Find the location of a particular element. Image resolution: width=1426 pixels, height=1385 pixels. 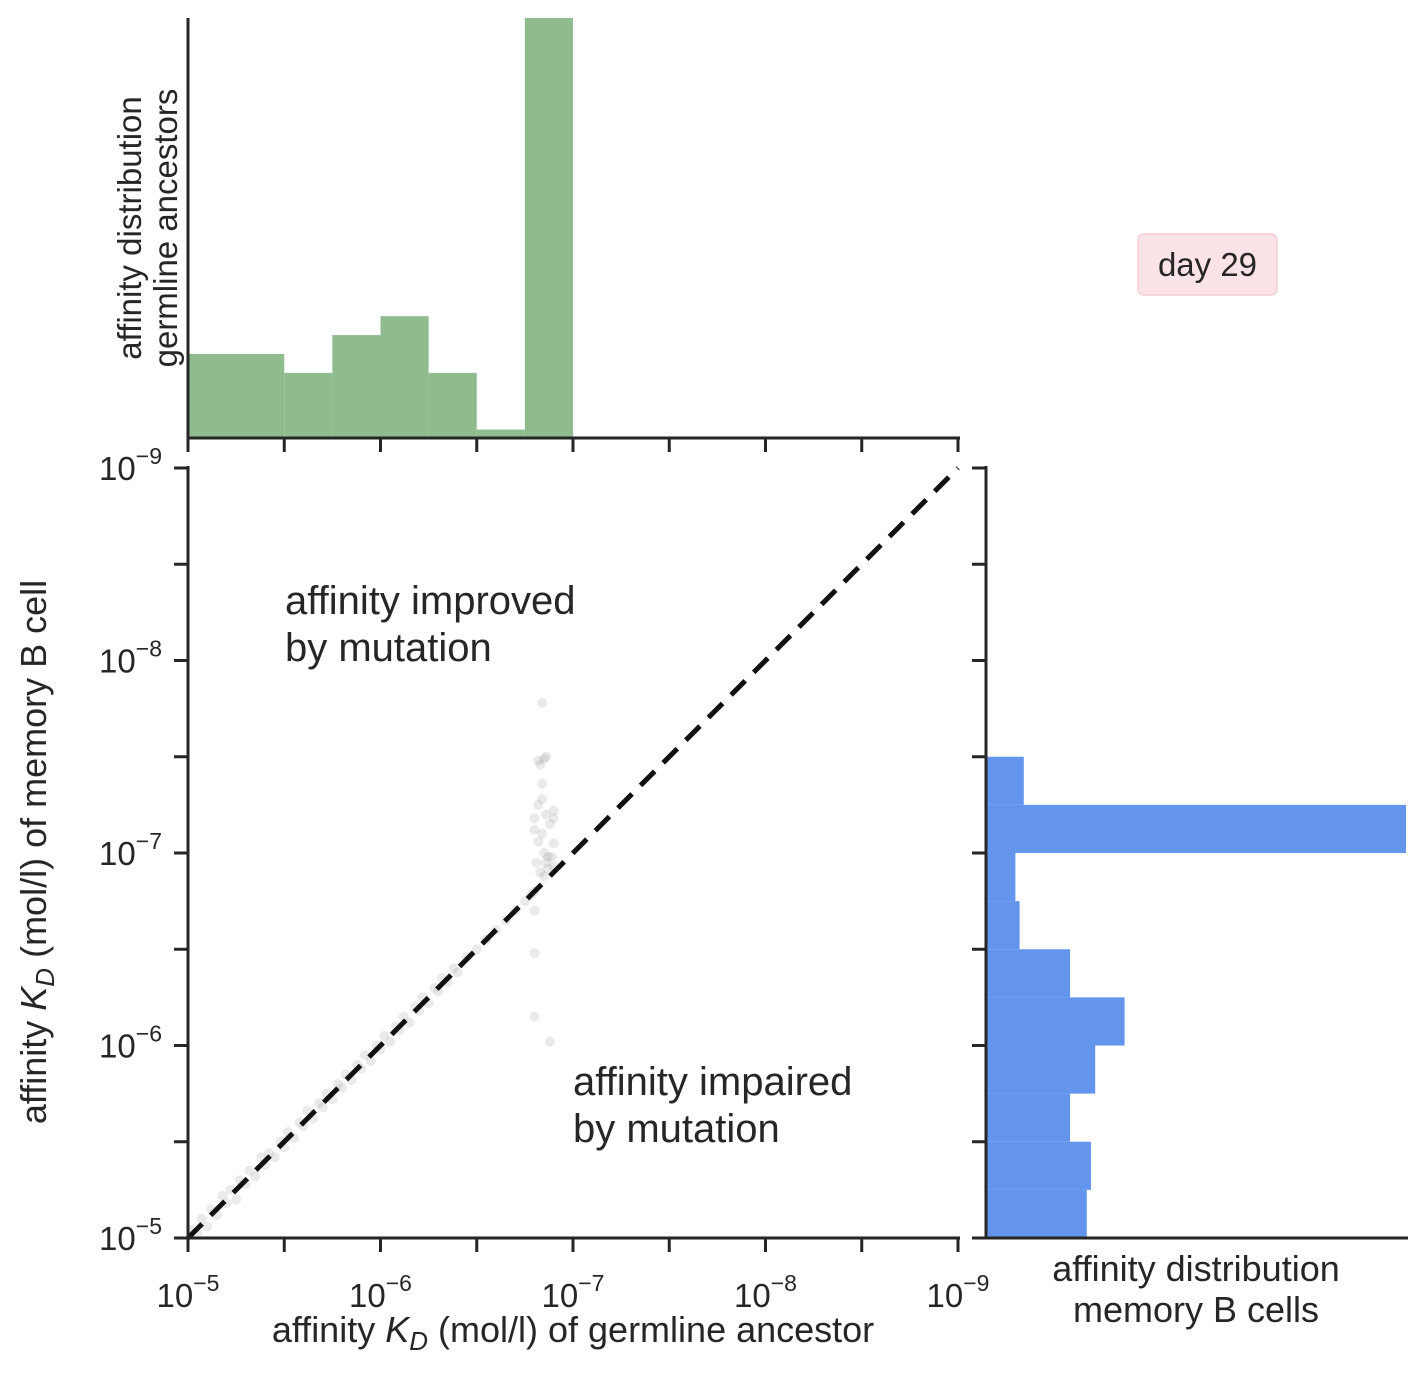

main-x-axis-label: affinity KD (mol/l) of germline ancestor is located at coordinates (573, 1332).